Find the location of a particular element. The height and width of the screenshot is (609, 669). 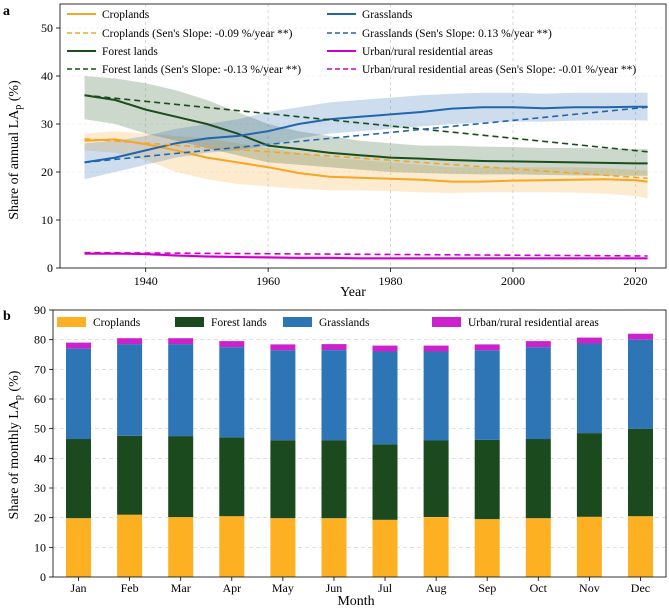

legend-label-croplands: Croplands is located at coordinates (117, 323).